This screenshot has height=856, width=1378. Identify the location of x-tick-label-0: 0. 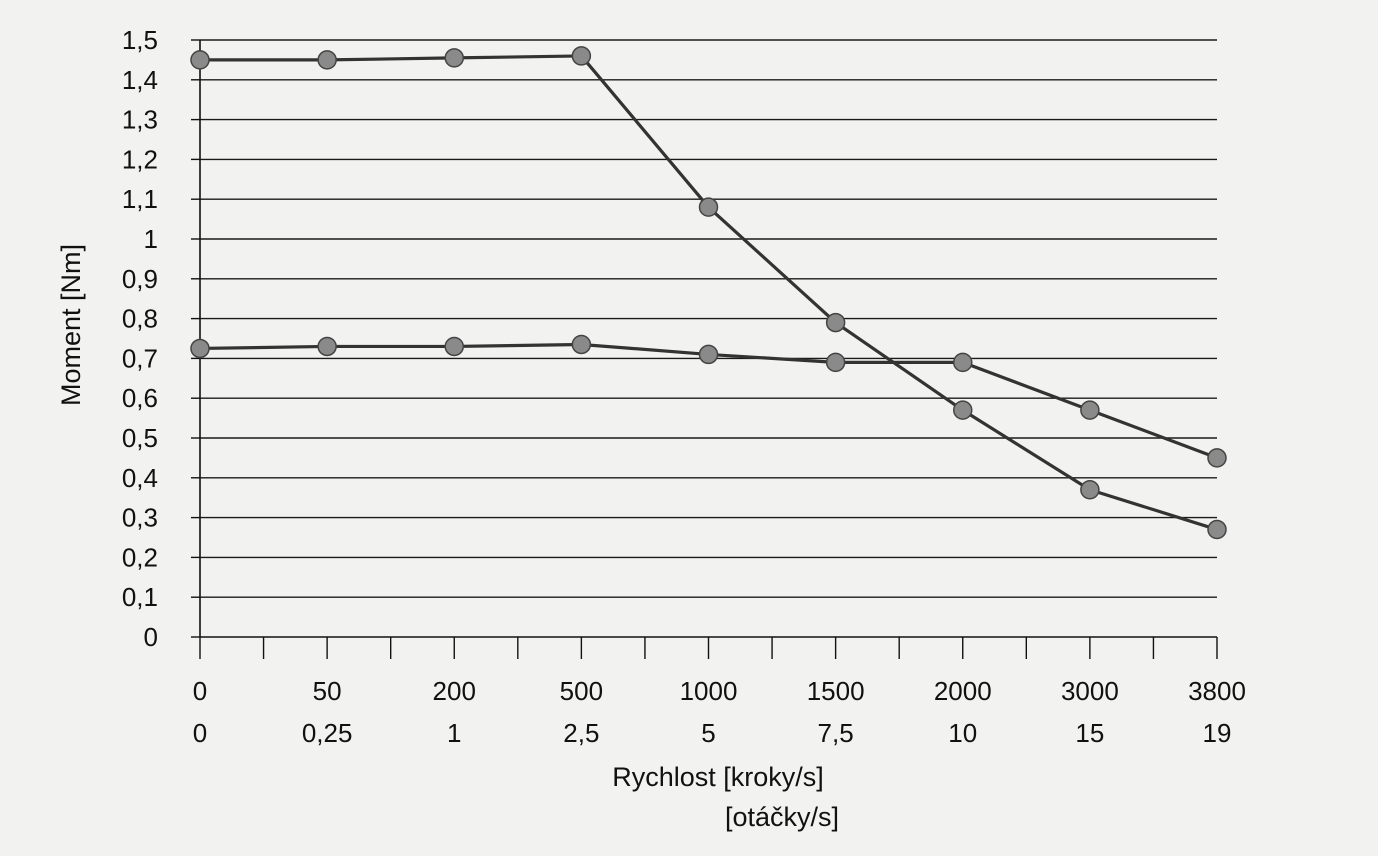
(200, 691).